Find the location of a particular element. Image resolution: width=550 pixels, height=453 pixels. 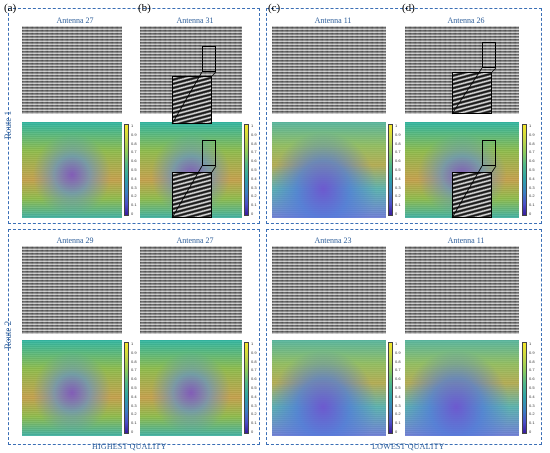

radargram-r2-a is located at coordinates (72, 290).